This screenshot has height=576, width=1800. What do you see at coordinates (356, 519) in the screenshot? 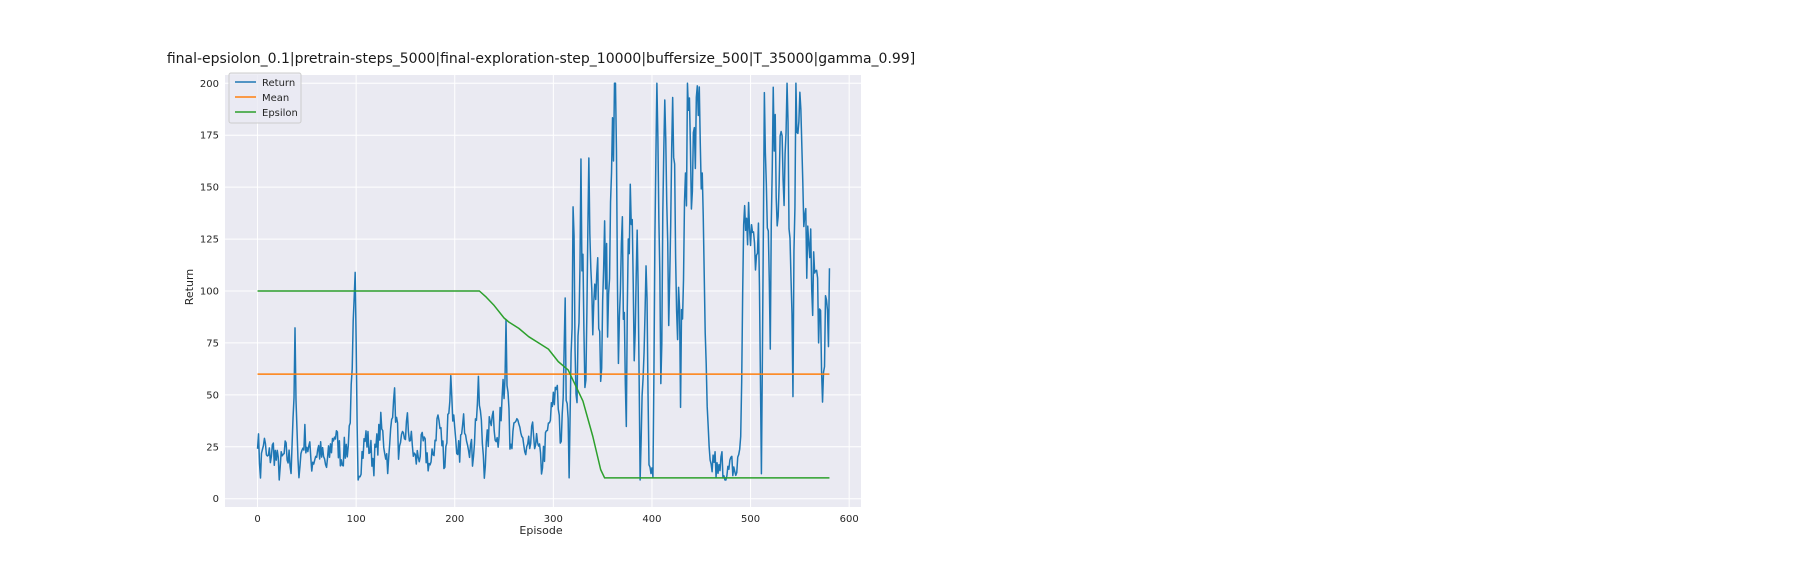
I see `x-tick-label: 100` at bounding box center [356, 519].